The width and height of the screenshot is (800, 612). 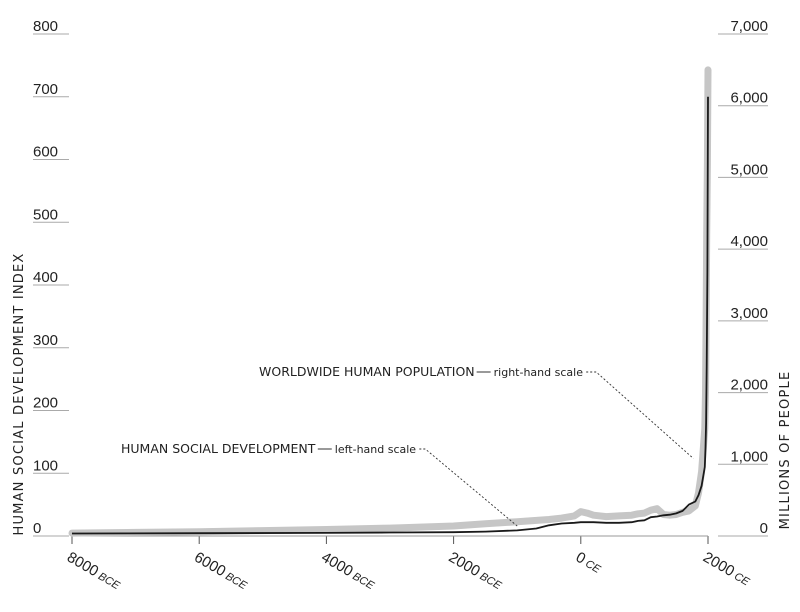 I want to click on left-tick-label: 400, so click(x=45, y=277).